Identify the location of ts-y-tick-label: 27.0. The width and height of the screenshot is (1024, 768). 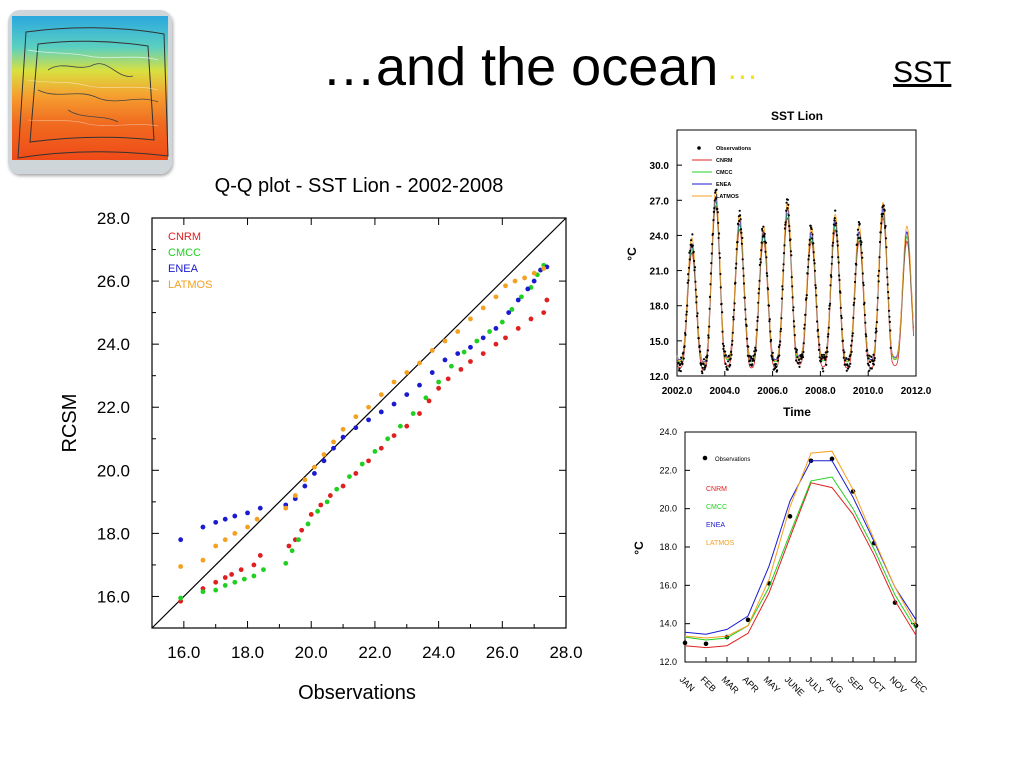
(660, 201).